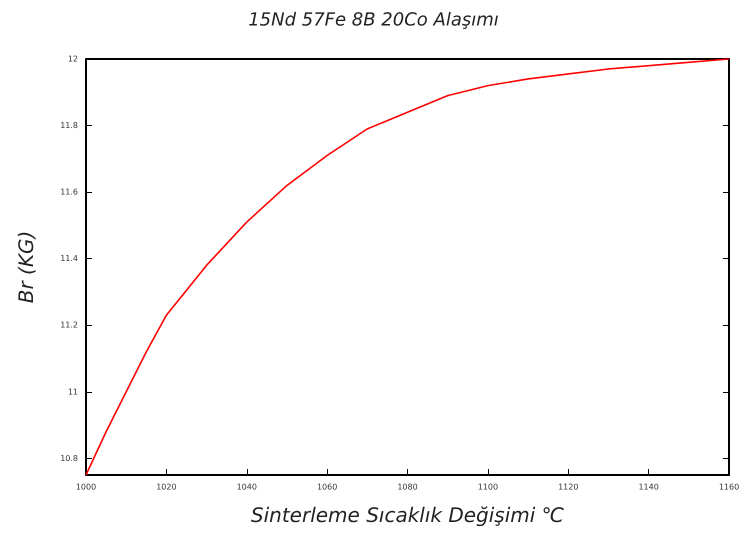 This screenshot has height=542, width=747. What do you see at coordinates (407, 515) in the screenshot?
I see `x-axis-title: Sinterleme Sıcaklık Değişimi ℃` at bounding box center [407, 515].